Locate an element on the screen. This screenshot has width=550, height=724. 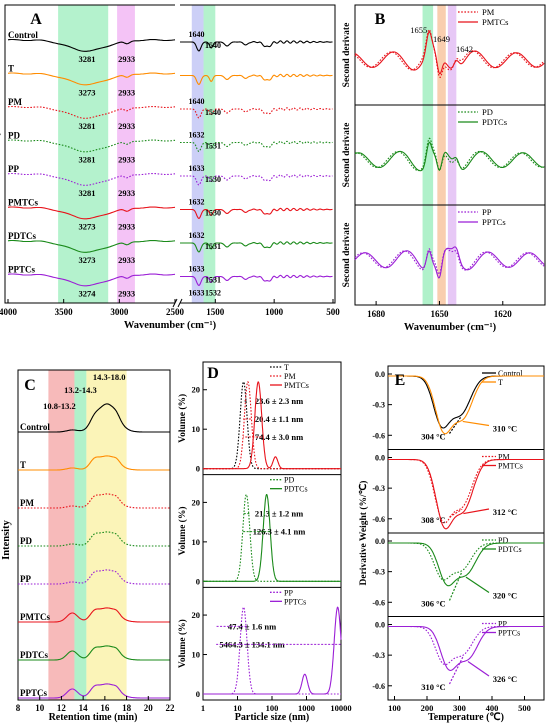
x-axis-label: Wavenumber (cm⁻¹) is located at coordinates (450, 327).